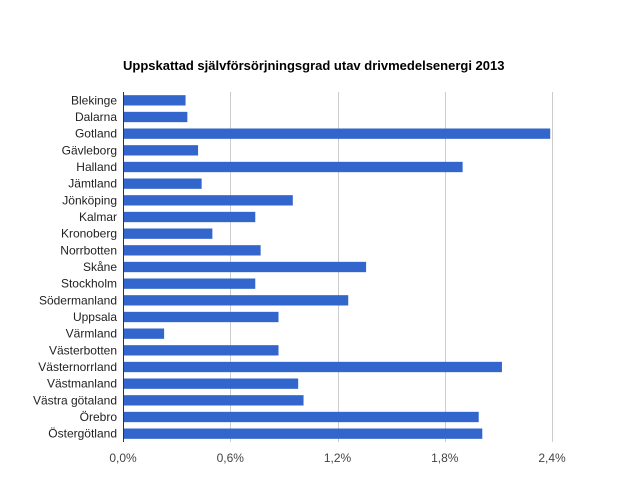 Image resolution: width=641 pixels, height=478 pixels. What do you see at coordinates (77, 367) in the screenshot?
I see `category-label: Västernorrland` at bounding box center [77, 367].